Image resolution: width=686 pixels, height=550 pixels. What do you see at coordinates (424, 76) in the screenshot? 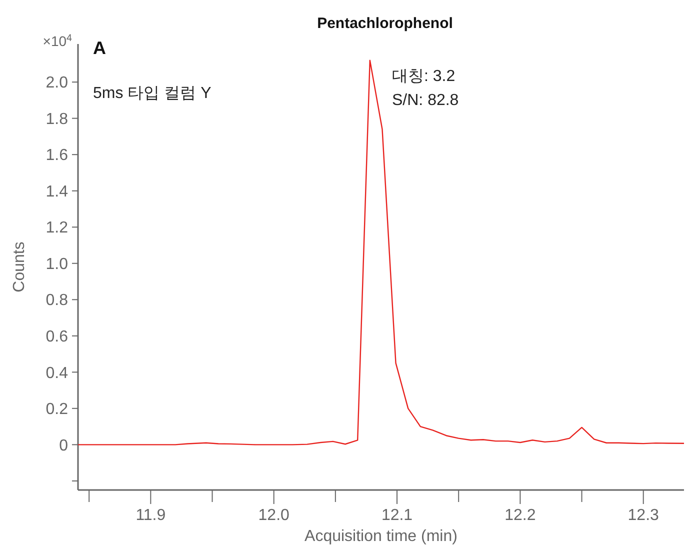
I see `annotation: 대칭: 3.2` at bounding box center [424, 76].